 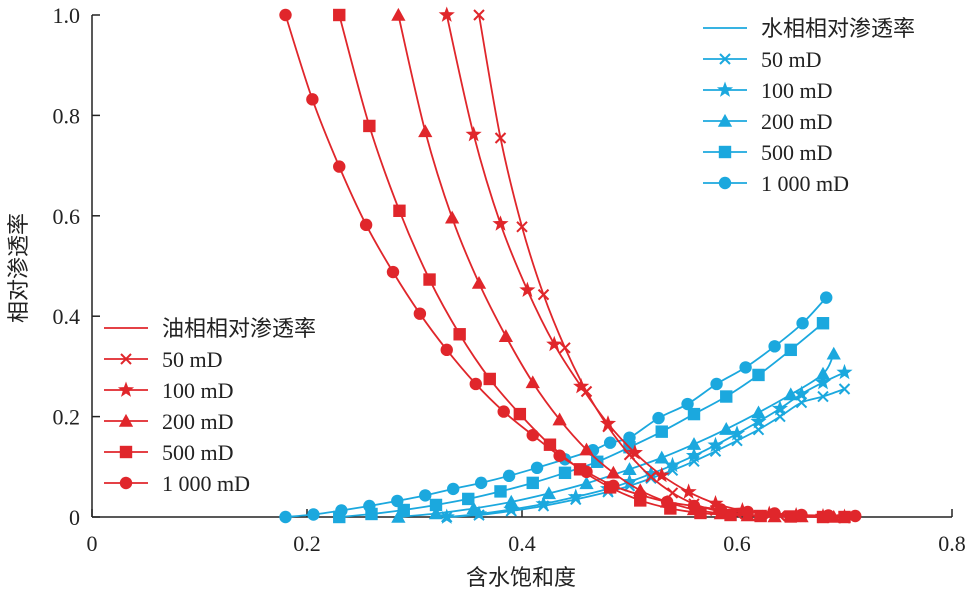 I want to click on y-tick-label: 0.6, so click(x=67, y=216).